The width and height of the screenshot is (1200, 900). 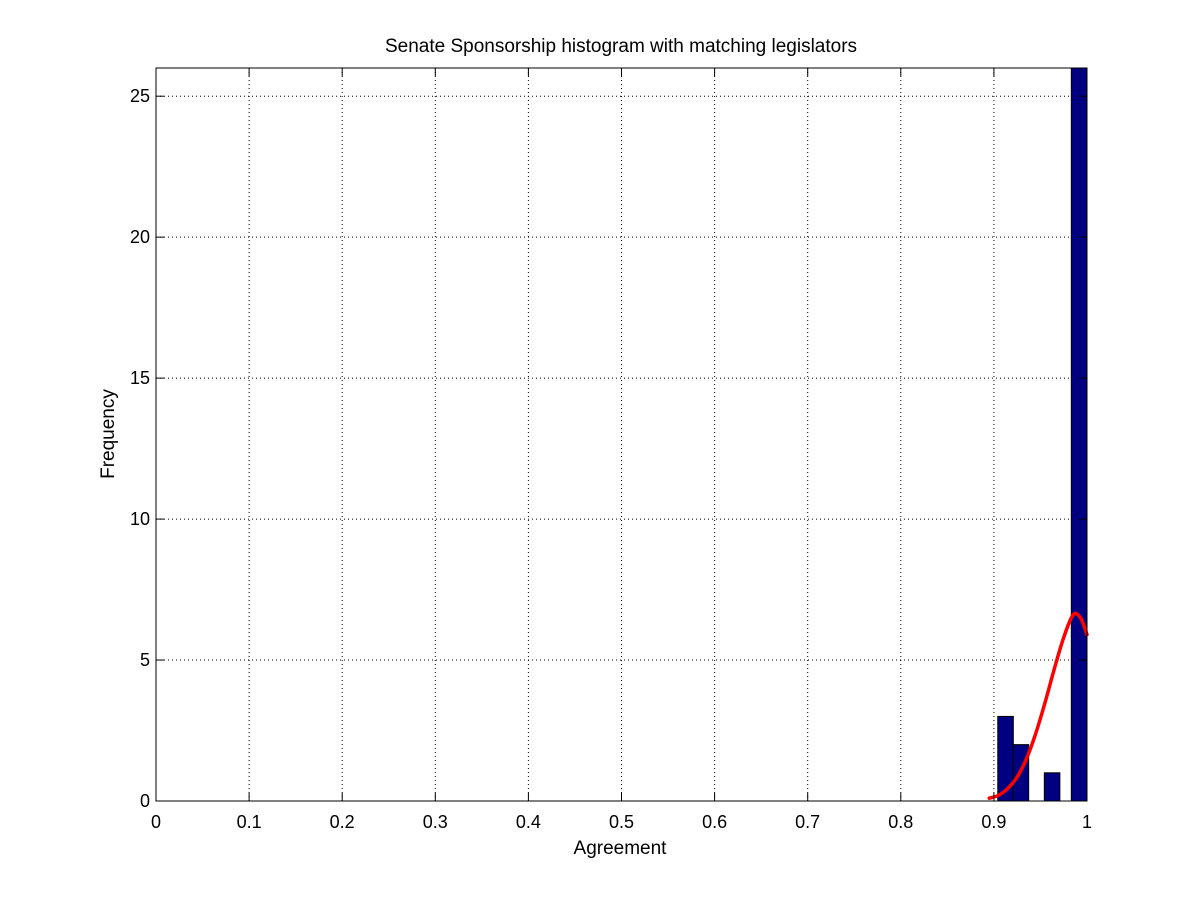 I want to click on x-tick-label: 0.7, so click(x=807, y=822).